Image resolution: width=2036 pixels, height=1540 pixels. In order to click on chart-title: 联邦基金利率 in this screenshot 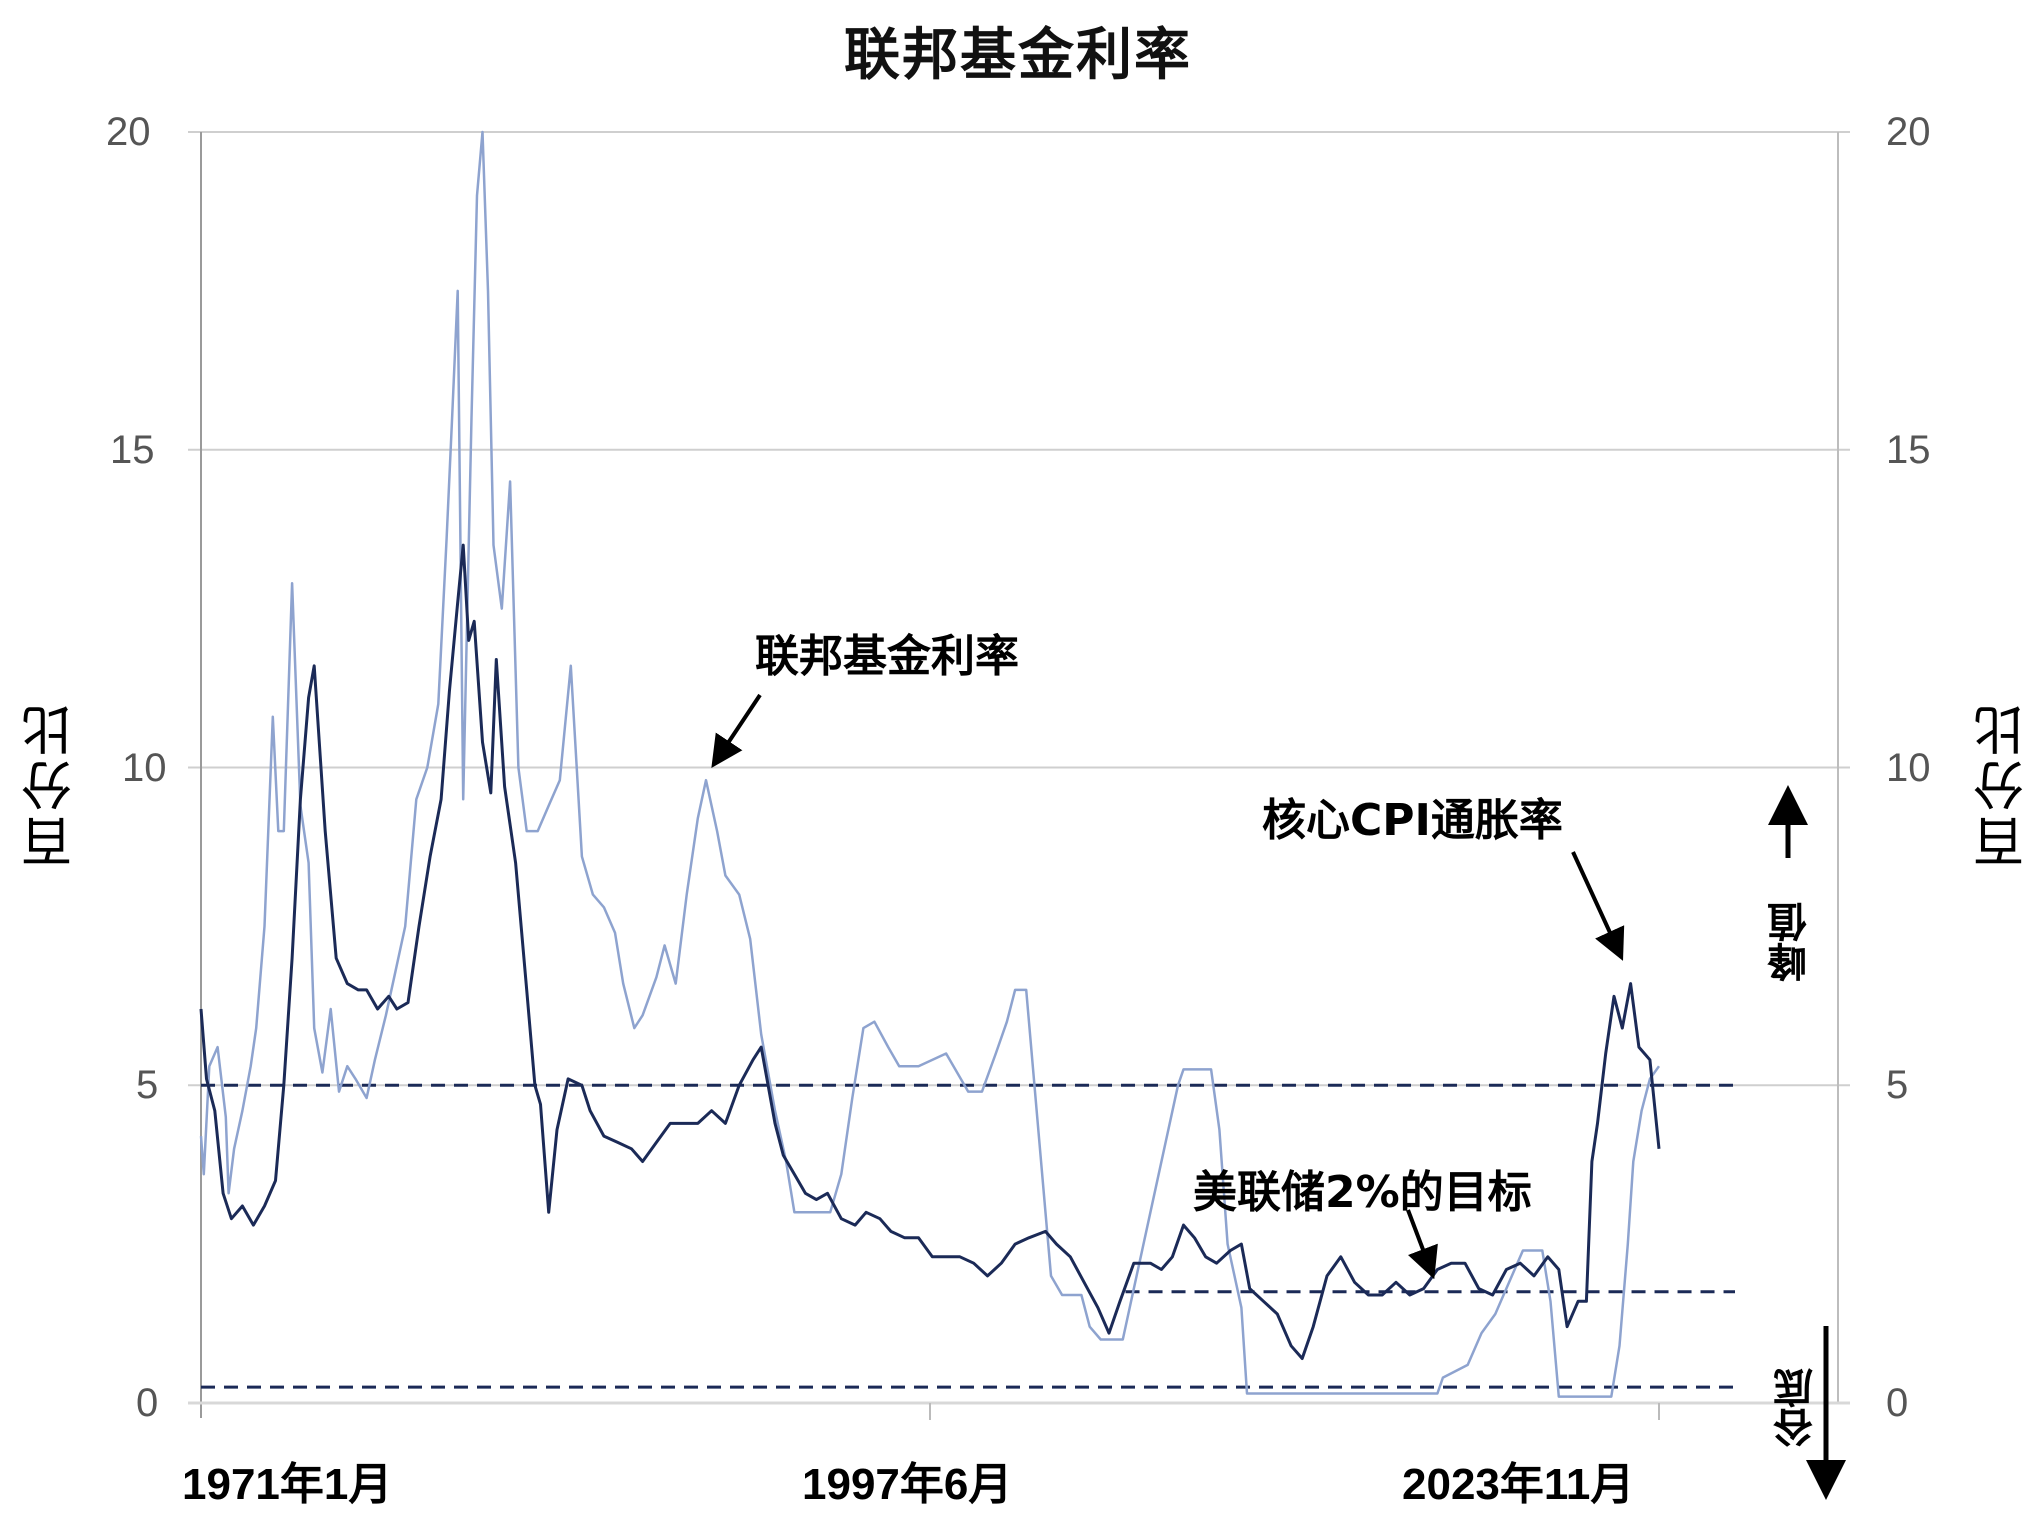, I will do `click(1018, 55)`.